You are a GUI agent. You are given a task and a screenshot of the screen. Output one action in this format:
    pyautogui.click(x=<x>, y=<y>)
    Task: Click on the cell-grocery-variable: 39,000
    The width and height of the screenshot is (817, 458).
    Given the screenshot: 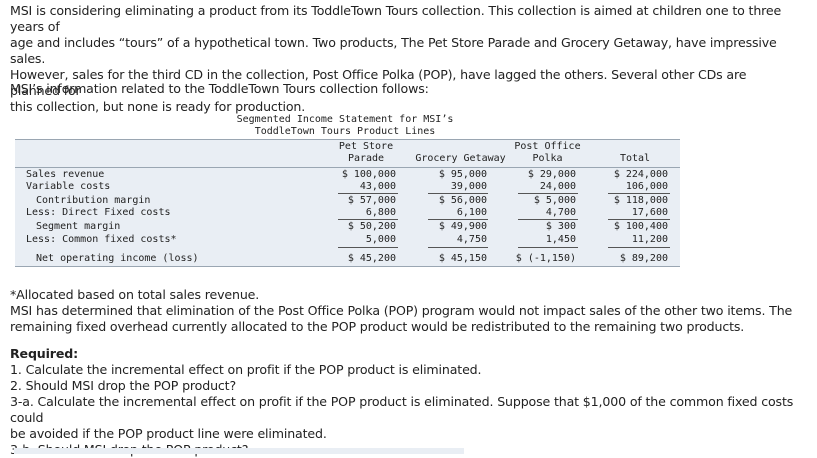 What is the action you would take?
    pyautogui.click(x=468, y=186)
    